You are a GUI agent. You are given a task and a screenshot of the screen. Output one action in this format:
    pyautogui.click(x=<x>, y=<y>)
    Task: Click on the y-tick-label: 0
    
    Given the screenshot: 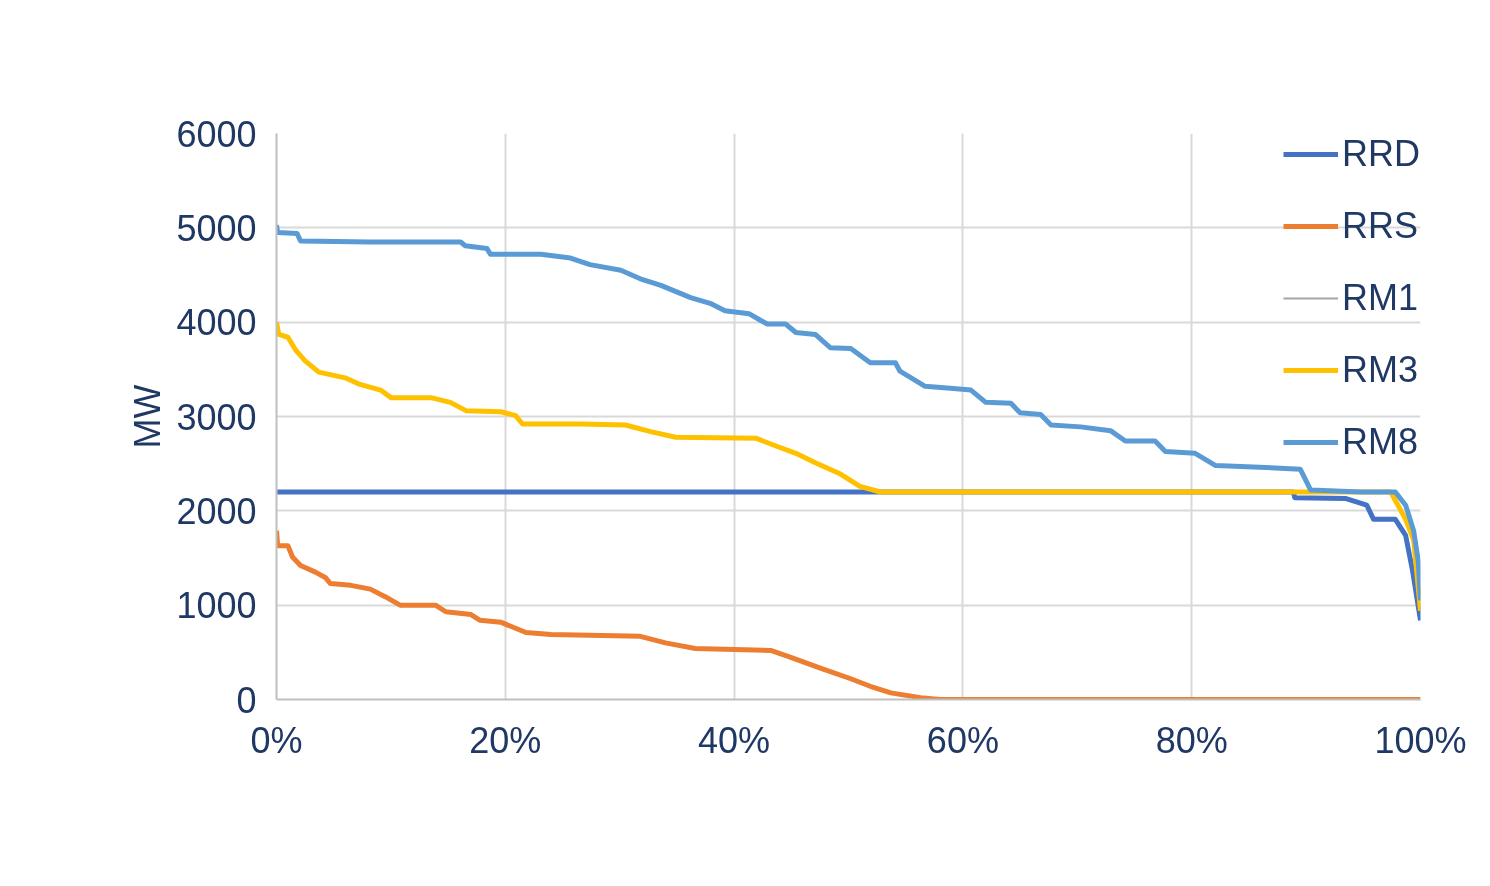 What is the action you would take?
    pyautogui.click(x=246, y=700)
    